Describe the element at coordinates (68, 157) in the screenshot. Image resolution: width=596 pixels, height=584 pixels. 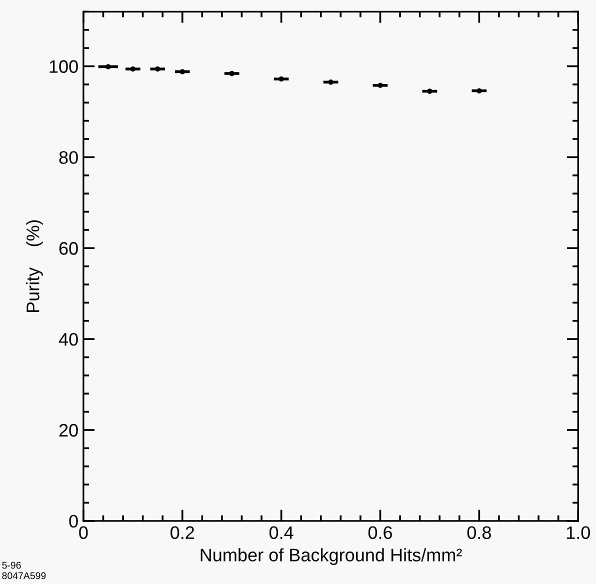
I see `y-tick-label: 80` at that location.